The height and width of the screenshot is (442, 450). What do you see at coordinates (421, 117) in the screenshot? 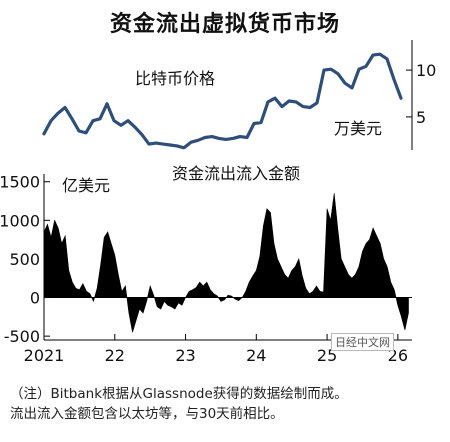
I see `price-y-tick-label: 5` at bounding box center [421, 117].